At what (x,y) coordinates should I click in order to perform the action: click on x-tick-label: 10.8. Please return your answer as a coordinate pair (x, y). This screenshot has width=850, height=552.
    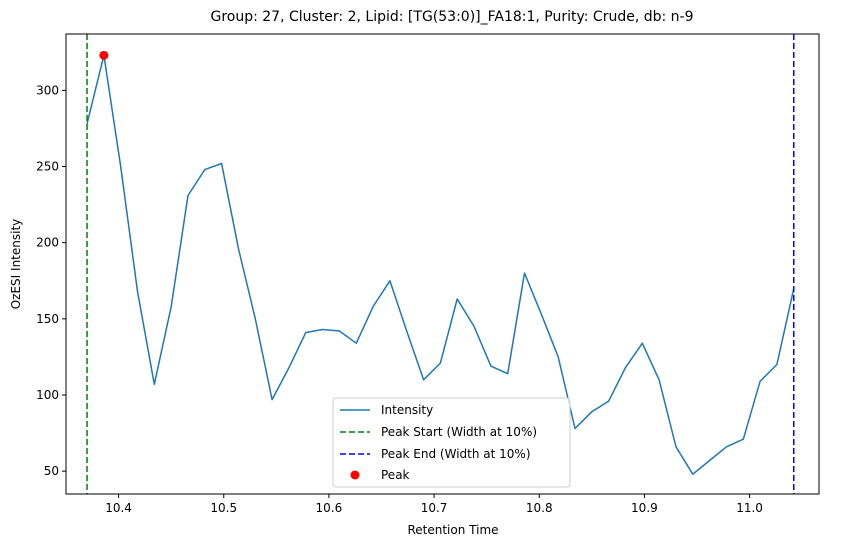
    Looking at the image, I should click on (539, 508).